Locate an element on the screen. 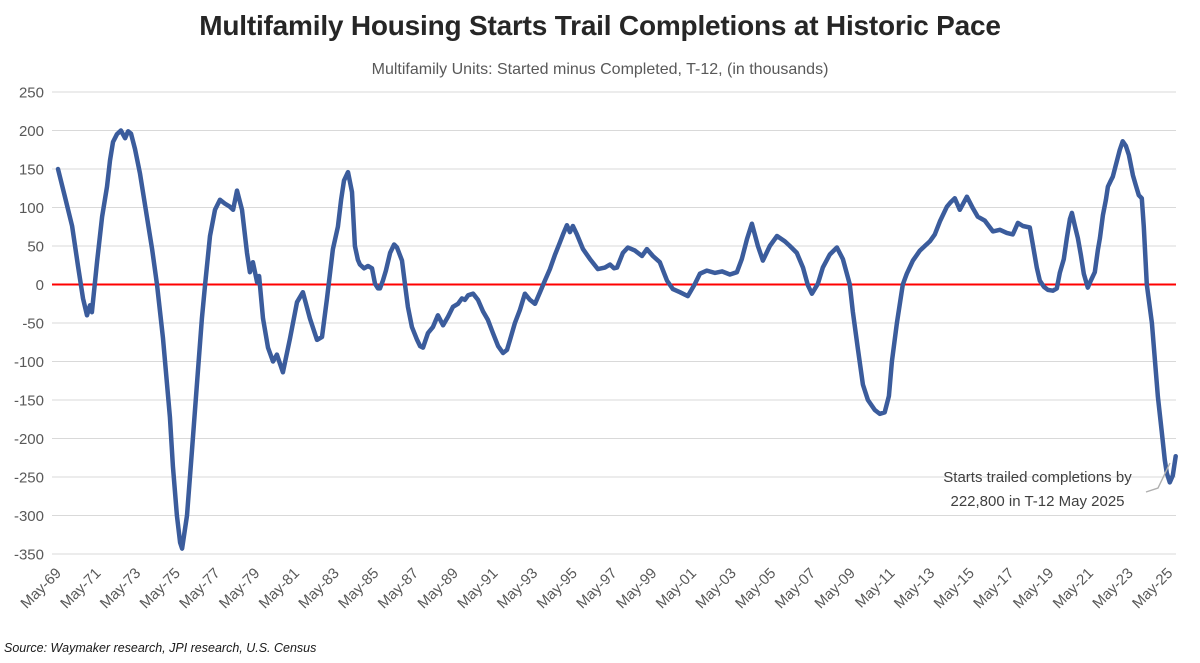 This screenshot has width=1200, height=663. x-tick-label: May-85 is located at coordinates (358, 588).